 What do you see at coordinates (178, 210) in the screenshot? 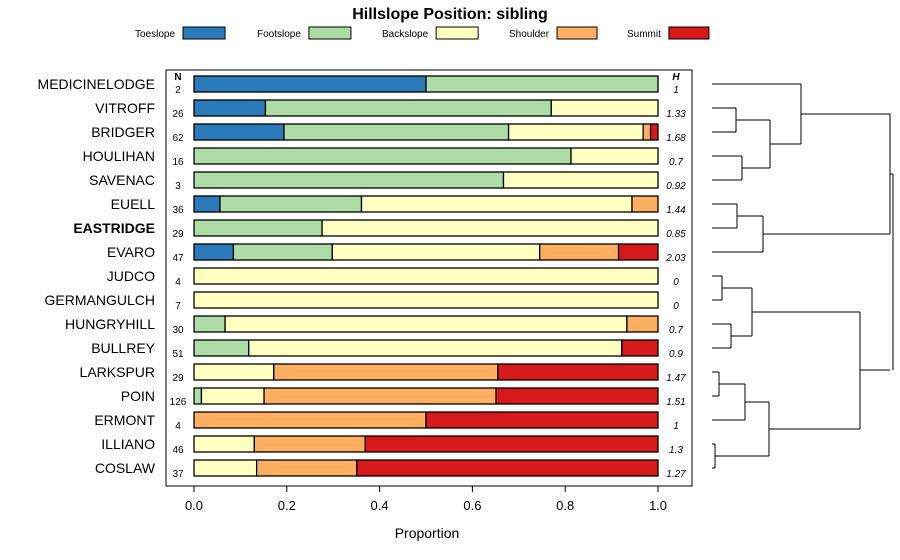
I see `n-value: 36` at bounding box center [178, 210].